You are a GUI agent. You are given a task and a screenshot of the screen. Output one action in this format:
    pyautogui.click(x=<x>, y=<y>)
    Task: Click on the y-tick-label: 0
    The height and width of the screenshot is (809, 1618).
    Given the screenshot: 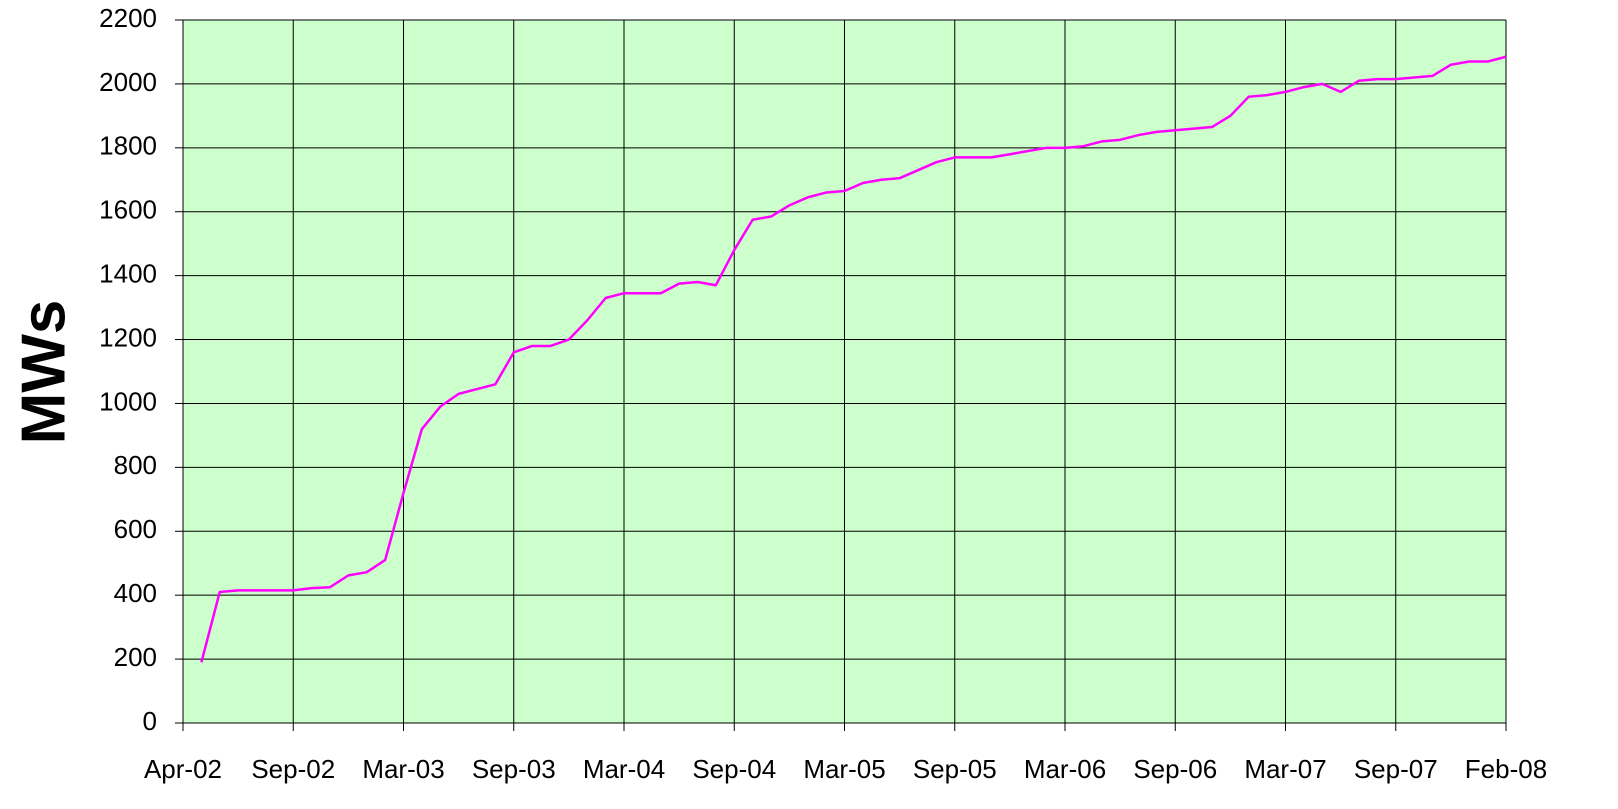 What is the action you would take?
    pyautogui.click(x=150, y=721)
    